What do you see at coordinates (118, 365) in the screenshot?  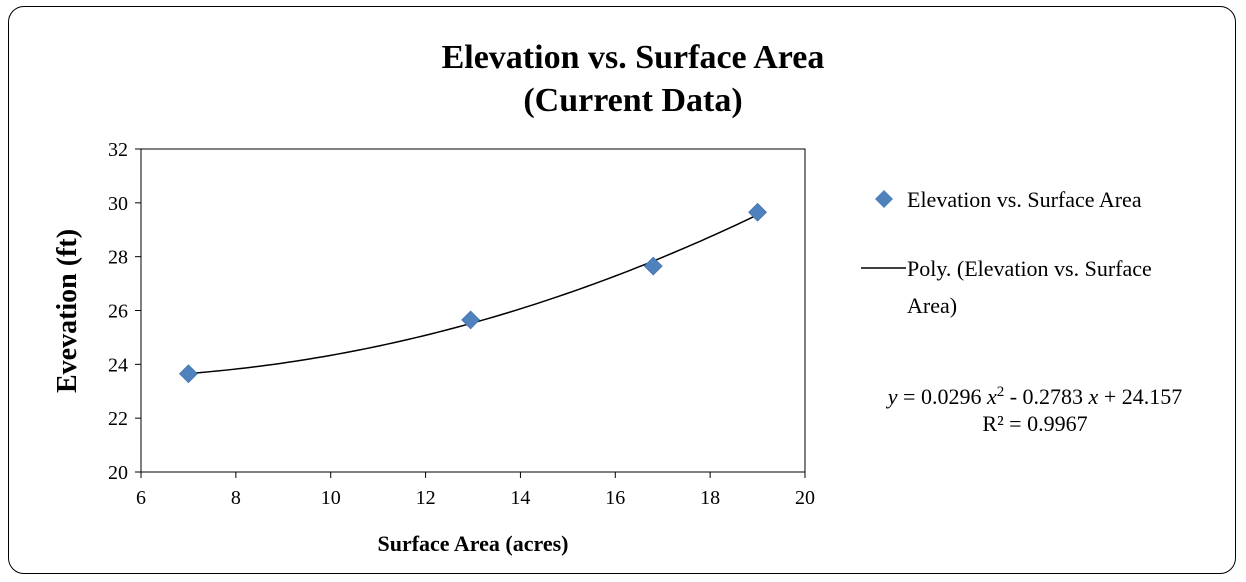 I see `y-tick-label: 24` at bounding box center [118, 365].